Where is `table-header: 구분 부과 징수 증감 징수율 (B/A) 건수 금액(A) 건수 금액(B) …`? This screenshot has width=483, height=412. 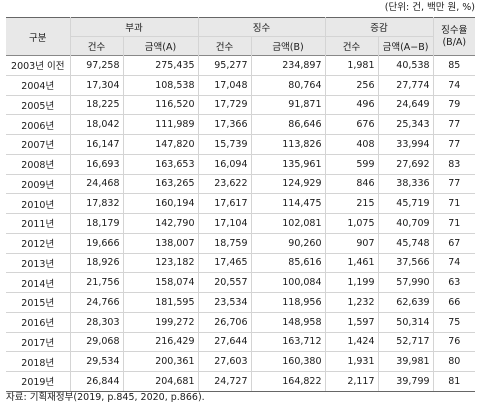 table-header: 구분 부과 징수 증감 징수율 (B/A) 건수 금액(A) 건수 금액(B) … is located at coordinates (241, 36).